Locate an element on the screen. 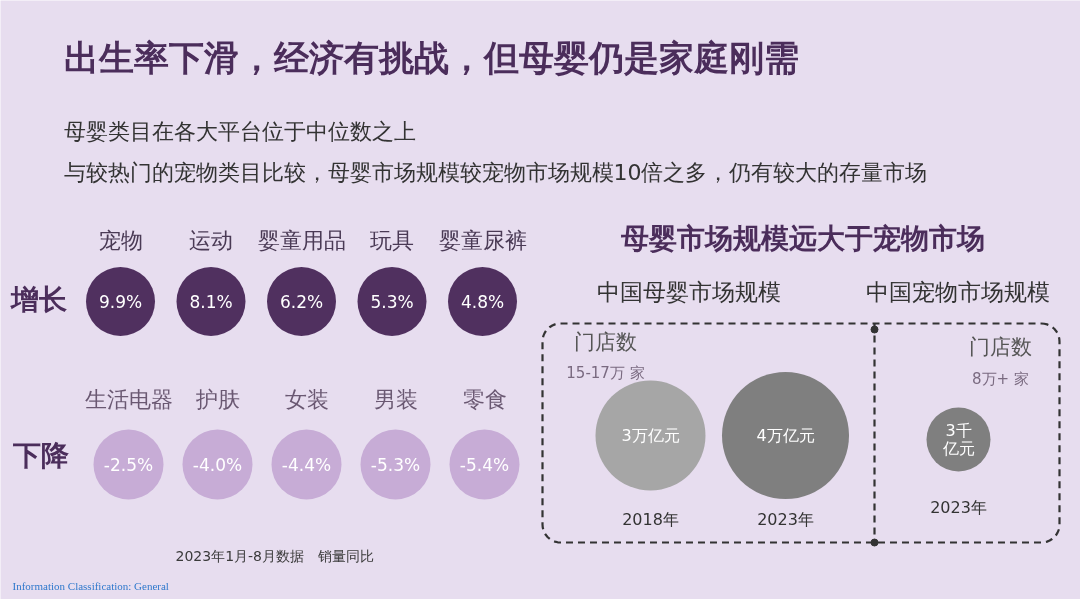 The image size is (1080, 599). category-label: 运动 is located at coordinates (211, 240).